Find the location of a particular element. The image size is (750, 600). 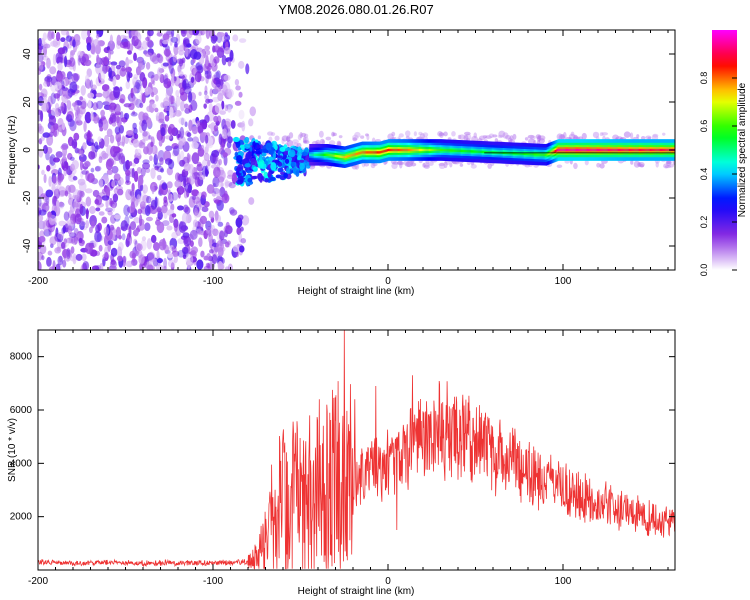

colorbar-tick-label: 0.4 is located at coordinates (704, 174).